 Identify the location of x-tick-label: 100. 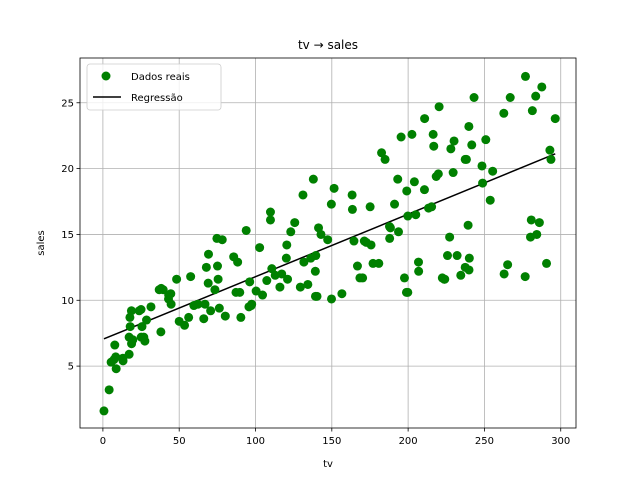
(255, 441).